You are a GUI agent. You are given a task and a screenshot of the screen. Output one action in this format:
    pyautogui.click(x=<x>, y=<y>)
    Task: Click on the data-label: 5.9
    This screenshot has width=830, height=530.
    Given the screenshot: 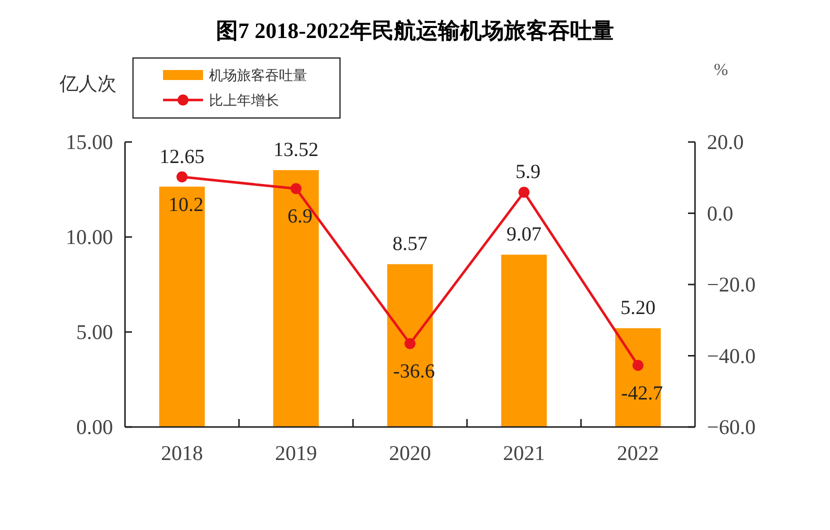 What is the action you would take?
    pyautogui.click(x=528, y=172)
    